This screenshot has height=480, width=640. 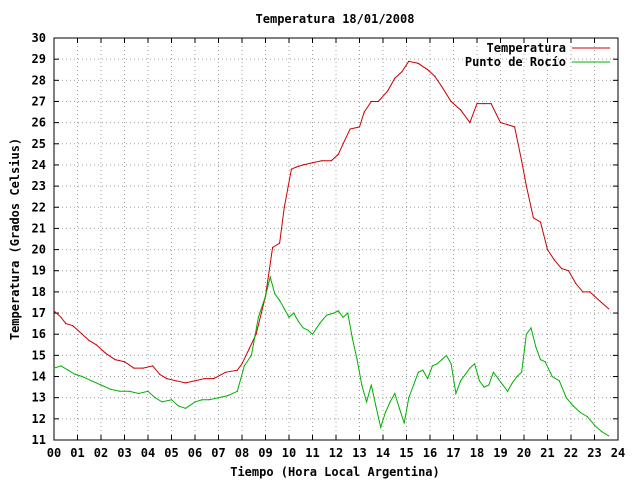 What do you see at coordinates (336, 453) in the screenshot?
I see `x-tick-label: 12` at bounding box center [336, 453].